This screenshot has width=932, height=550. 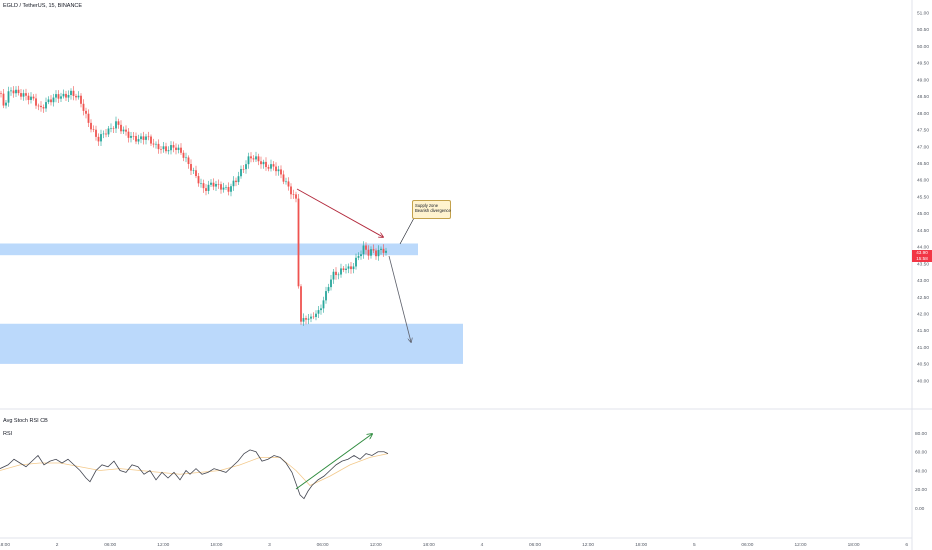 What do you see at coordinates (25, 421) in the screenshot?
I see `indicator-title: Avg Stoch RSI CB` at bounding box center [25, 421].